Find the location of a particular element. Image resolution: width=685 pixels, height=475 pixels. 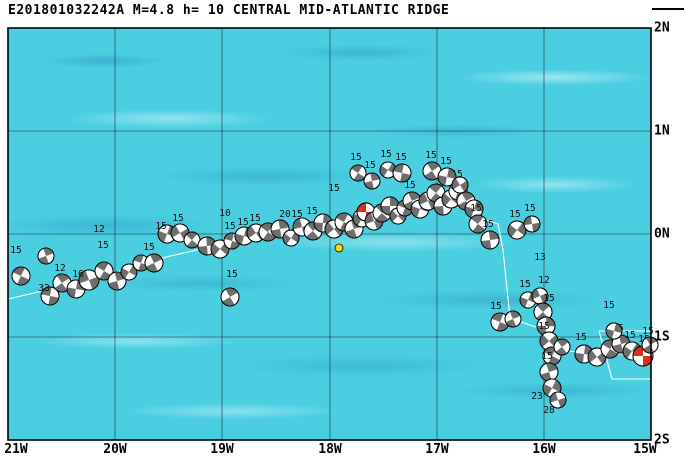

lat-label: 1N is located at coordinates (662, 131).